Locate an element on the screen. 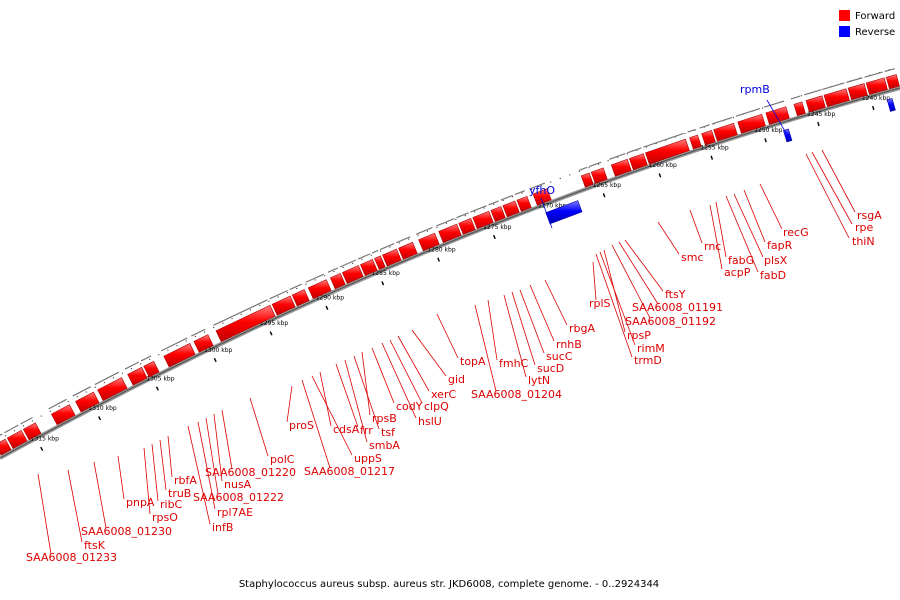 The image size is (900, 600). gene-label: trmD is located at coordinates (648, 360).